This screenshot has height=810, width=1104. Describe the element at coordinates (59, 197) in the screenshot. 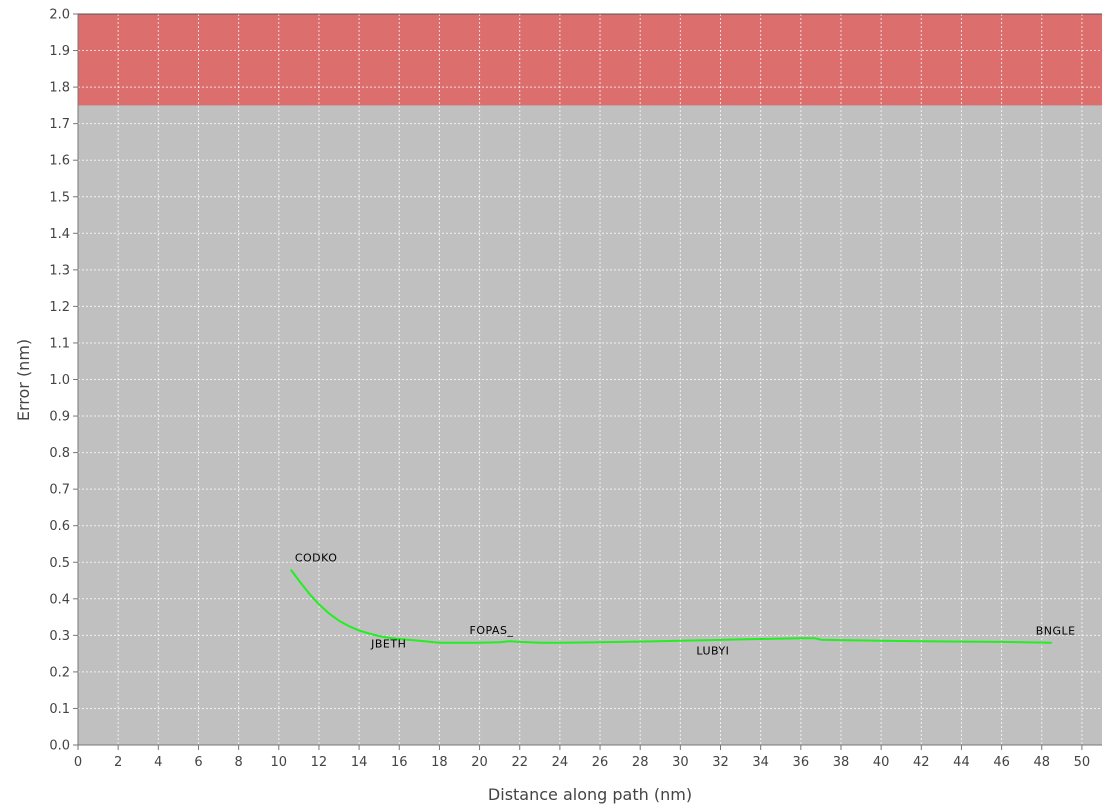

I see `y-tick-label: 1.5` at that location.